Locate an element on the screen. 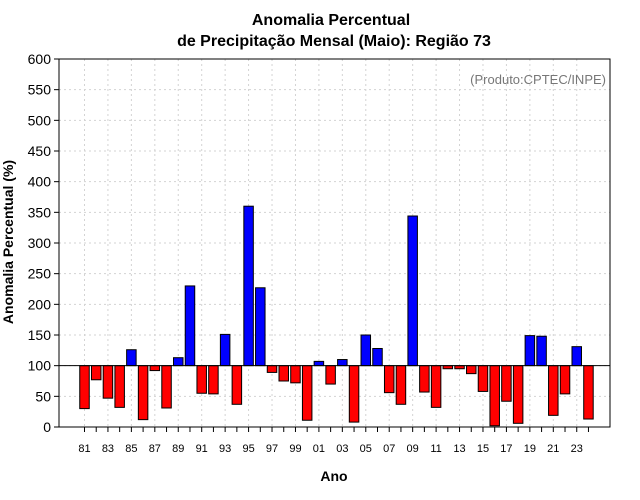 This screenshot has height=500, width=640. y-tick-label: 300 is located at coordinates (40, 243).